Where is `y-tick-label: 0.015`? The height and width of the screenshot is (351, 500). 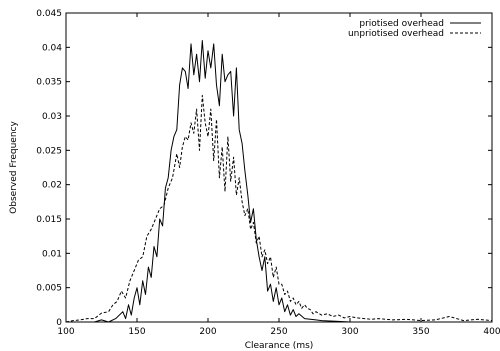
y-tick-label: 0.015 is located at coordinates (49, 220).